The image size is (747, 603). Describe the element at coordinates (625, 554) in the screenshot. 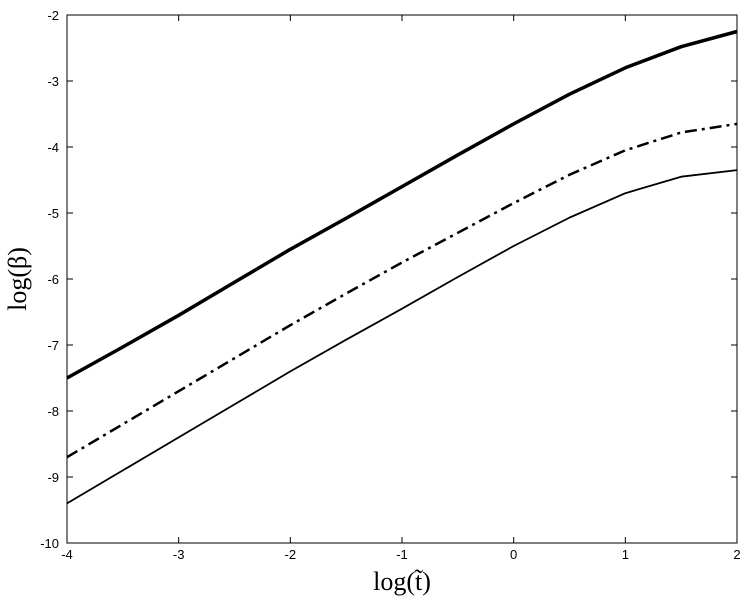

I see `x-tick-label: 1` at that location.